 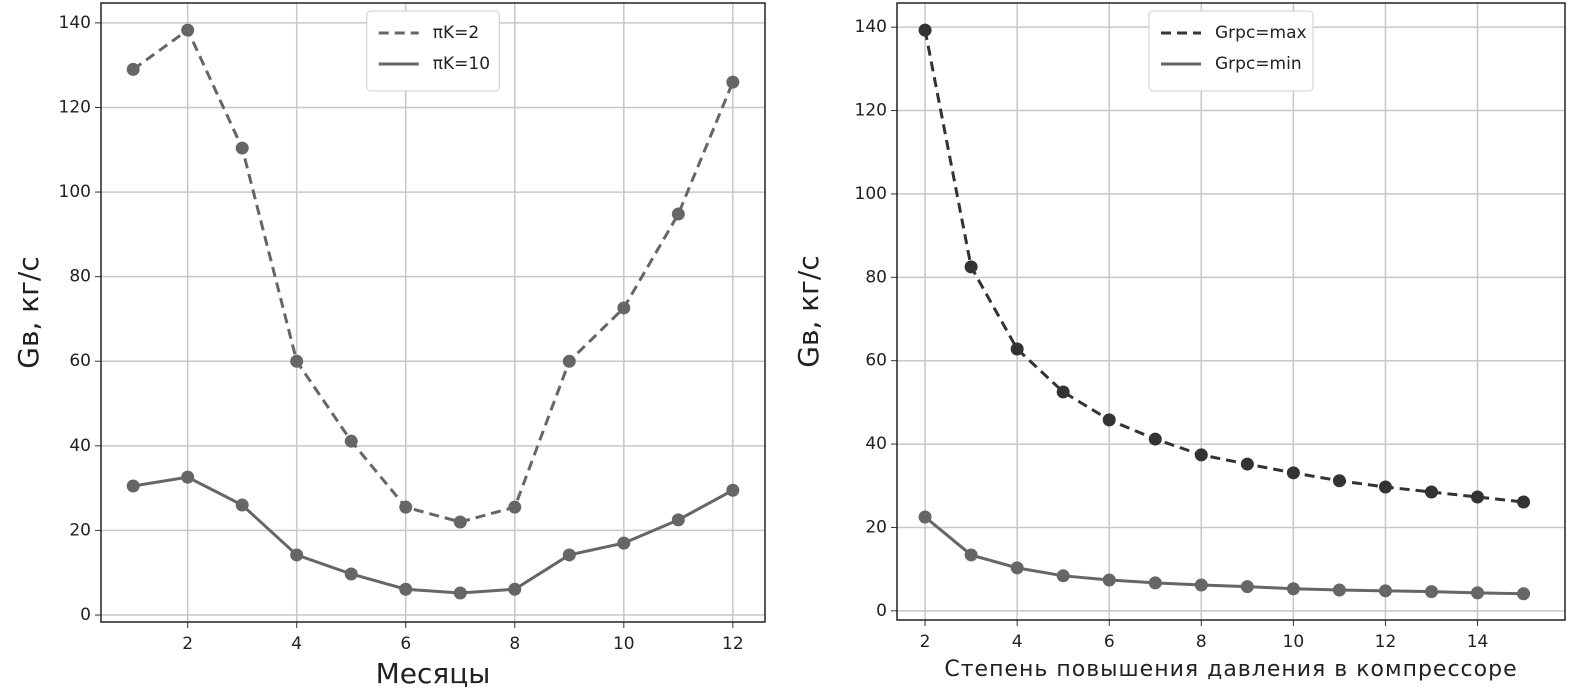 I want to click on x-tick-label: 2, so click(x=925, y=642).